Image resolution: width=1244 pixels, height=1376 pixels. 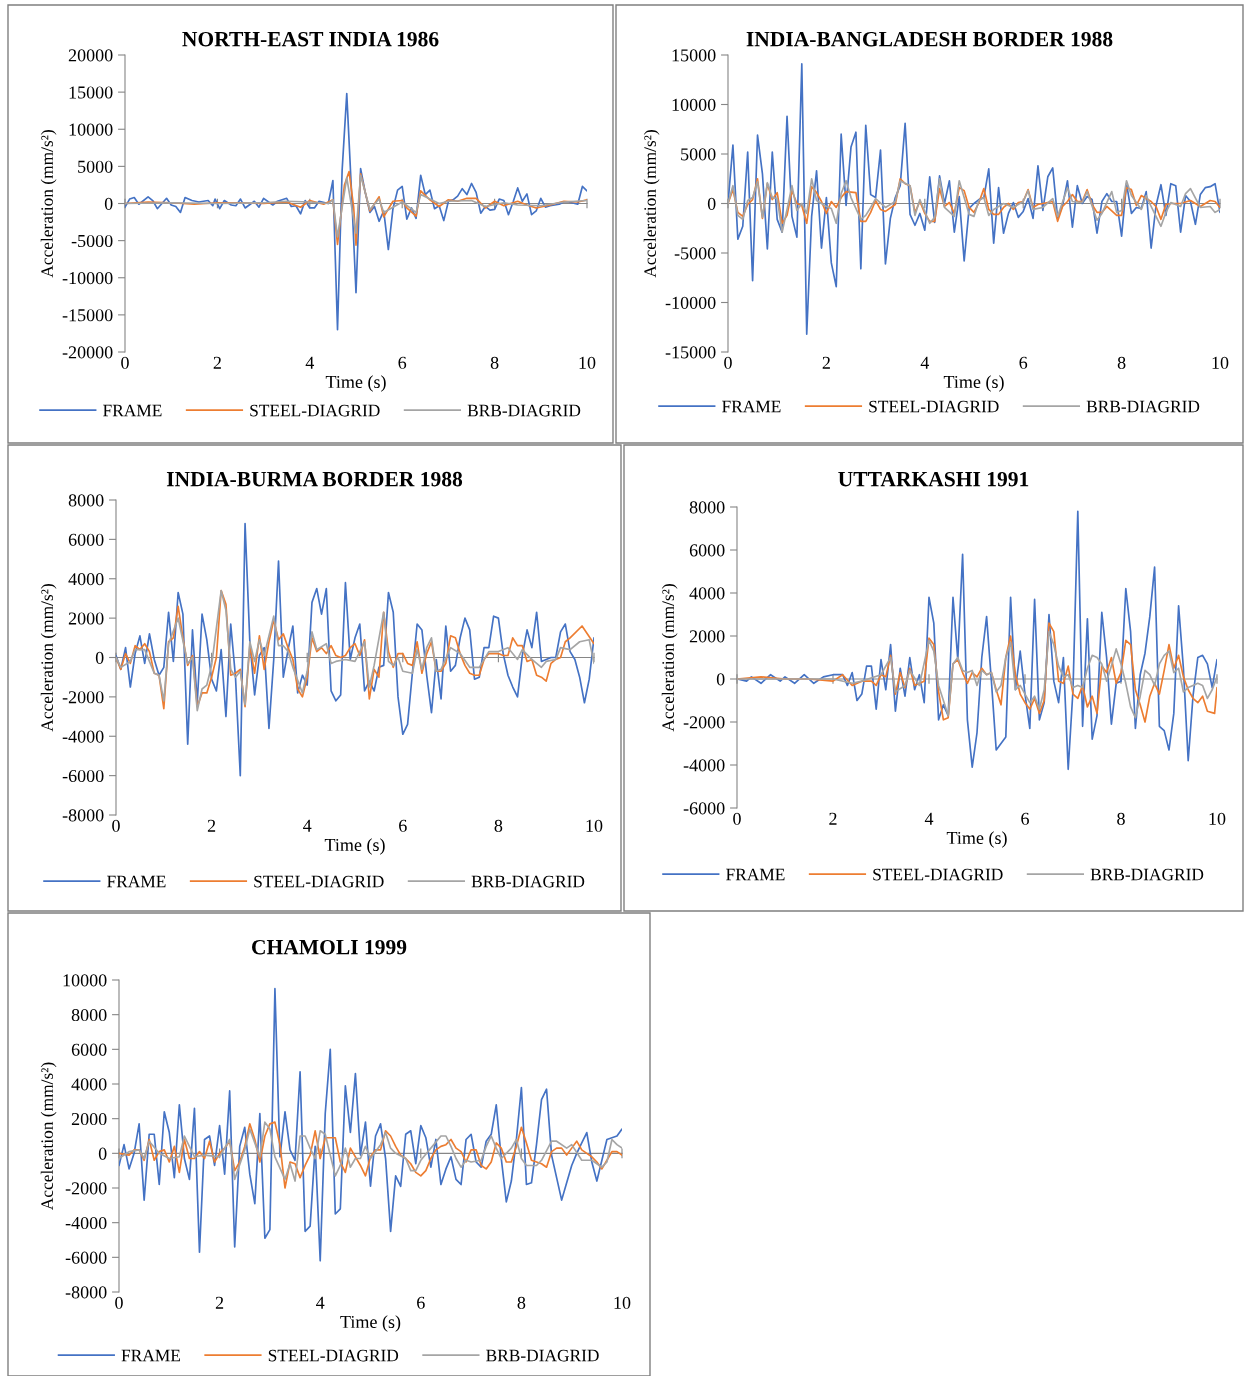 What do you see at coordinates (90, 55) in the screenshot?
I see `y-tick-label: 20000` at bounding box center [90, 55].